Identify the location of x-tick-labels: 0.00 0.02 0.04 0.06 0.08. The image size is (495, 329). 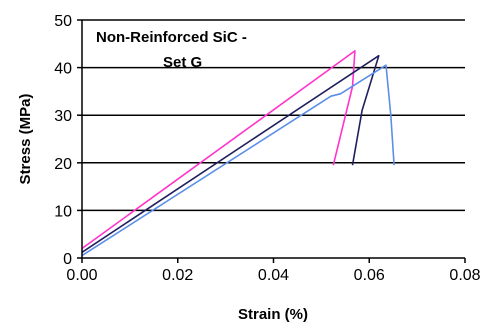
(273, 271).